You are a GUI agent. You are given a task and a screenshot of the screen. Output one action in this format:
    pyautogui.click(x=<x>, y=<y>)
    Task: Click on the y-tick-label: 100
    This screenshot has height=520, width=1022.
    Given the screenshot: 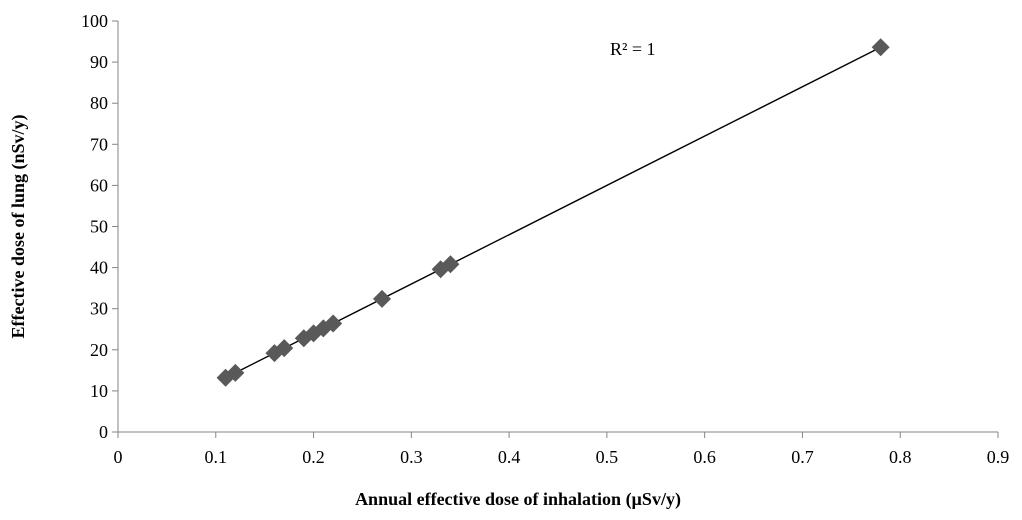 What is the action you would take?
    pyautogui.click(x=94, y=21)
    